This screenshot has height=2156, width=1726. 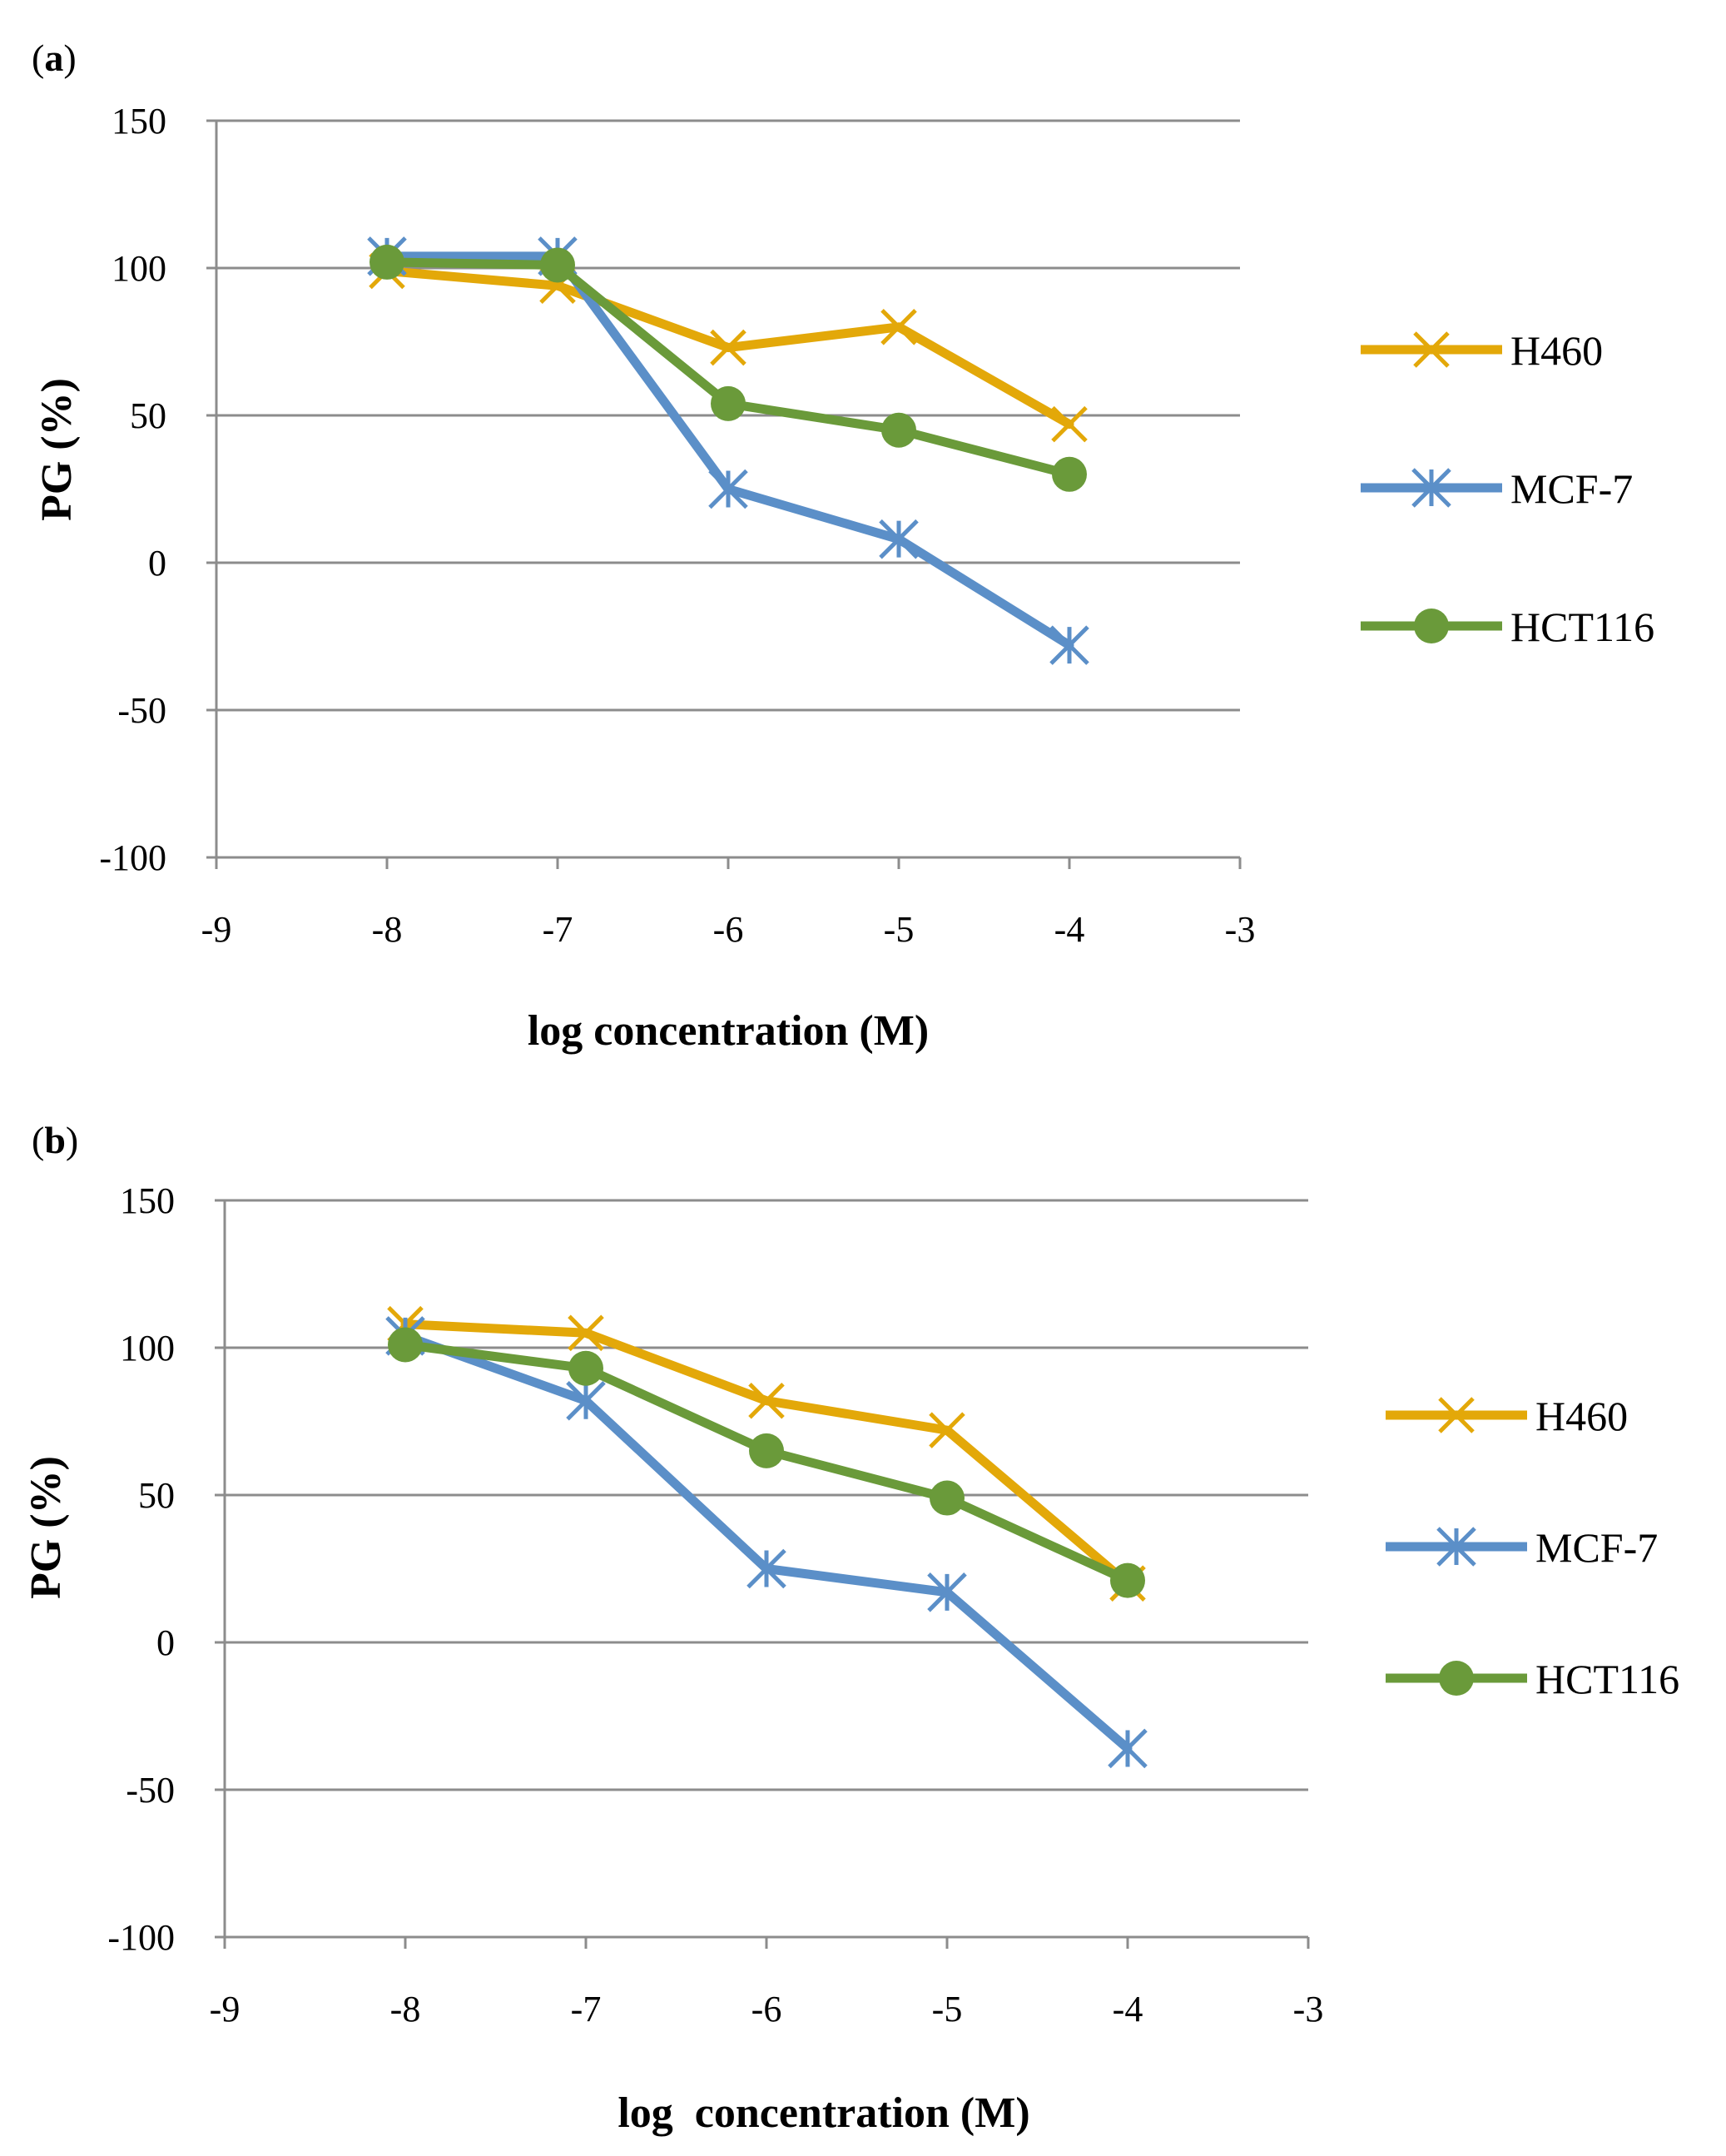 I want to click on legend-a: H460 MCF-7 HCT116, so click(x=1507, y=489).